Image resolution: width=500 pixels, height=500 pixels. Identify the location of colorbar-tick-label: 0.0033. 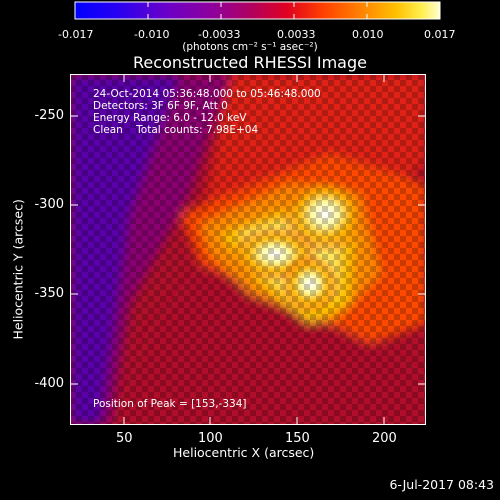
(296, 34).